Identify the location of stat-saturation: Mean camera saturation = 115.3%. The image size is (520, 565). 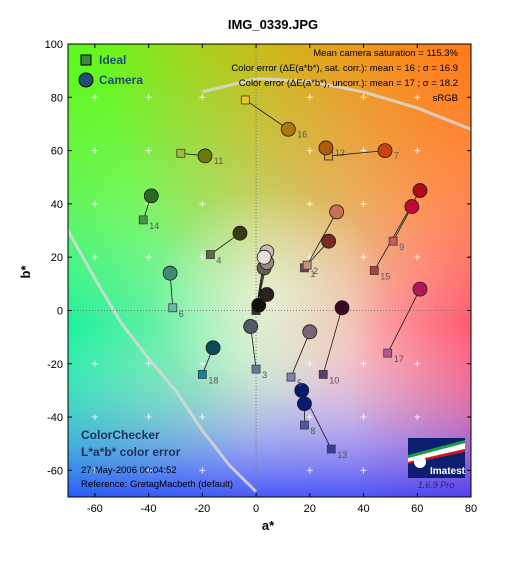
(385, 53).